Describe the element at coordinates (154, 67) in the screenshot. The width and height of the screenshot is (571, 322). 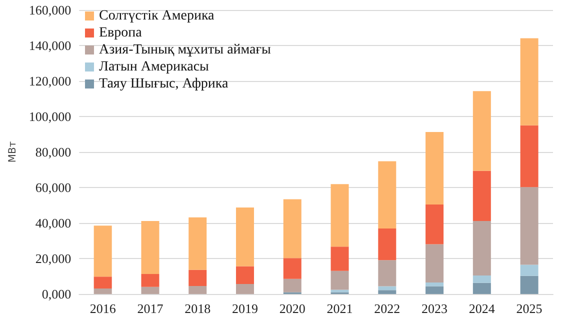
I see `legend-label: Латын Америкасы` at that location.